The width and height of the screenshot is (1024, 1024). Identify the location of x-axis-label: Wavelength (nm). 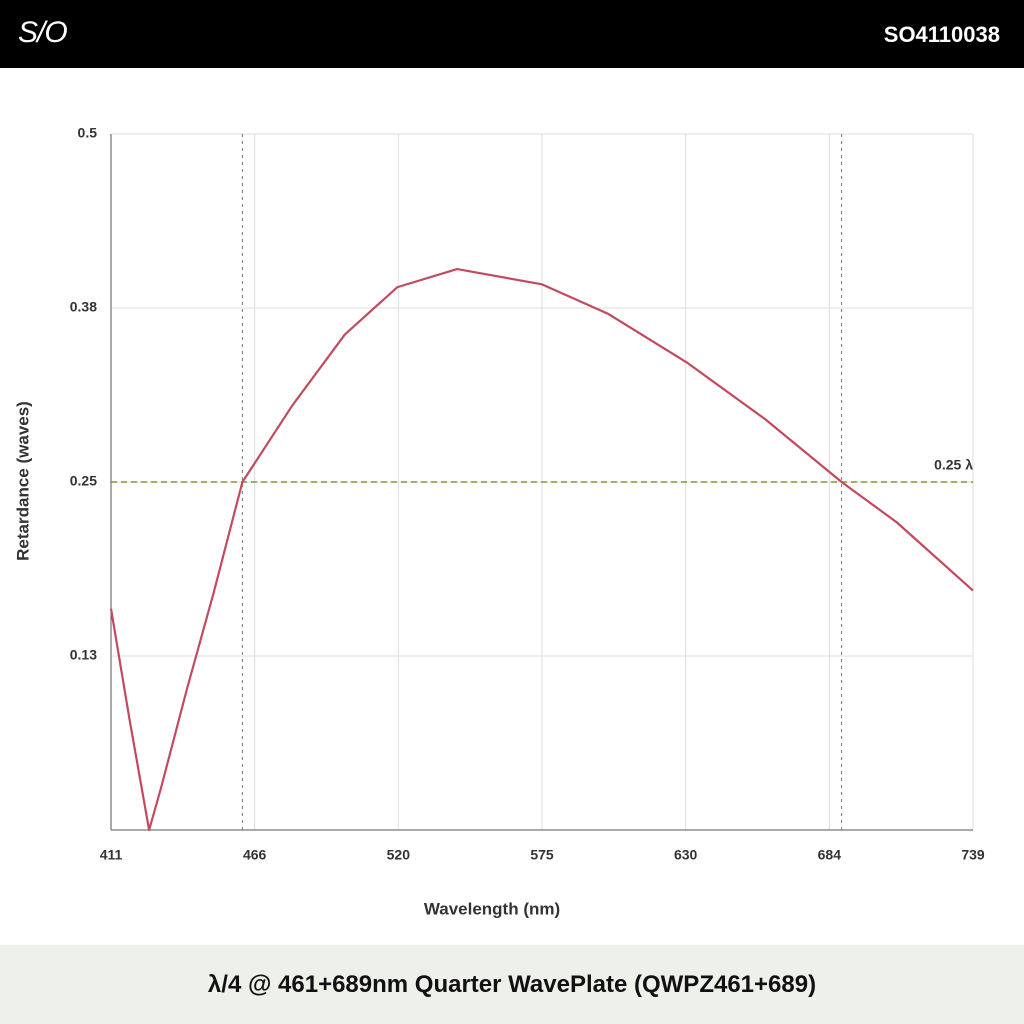
(492, 908).